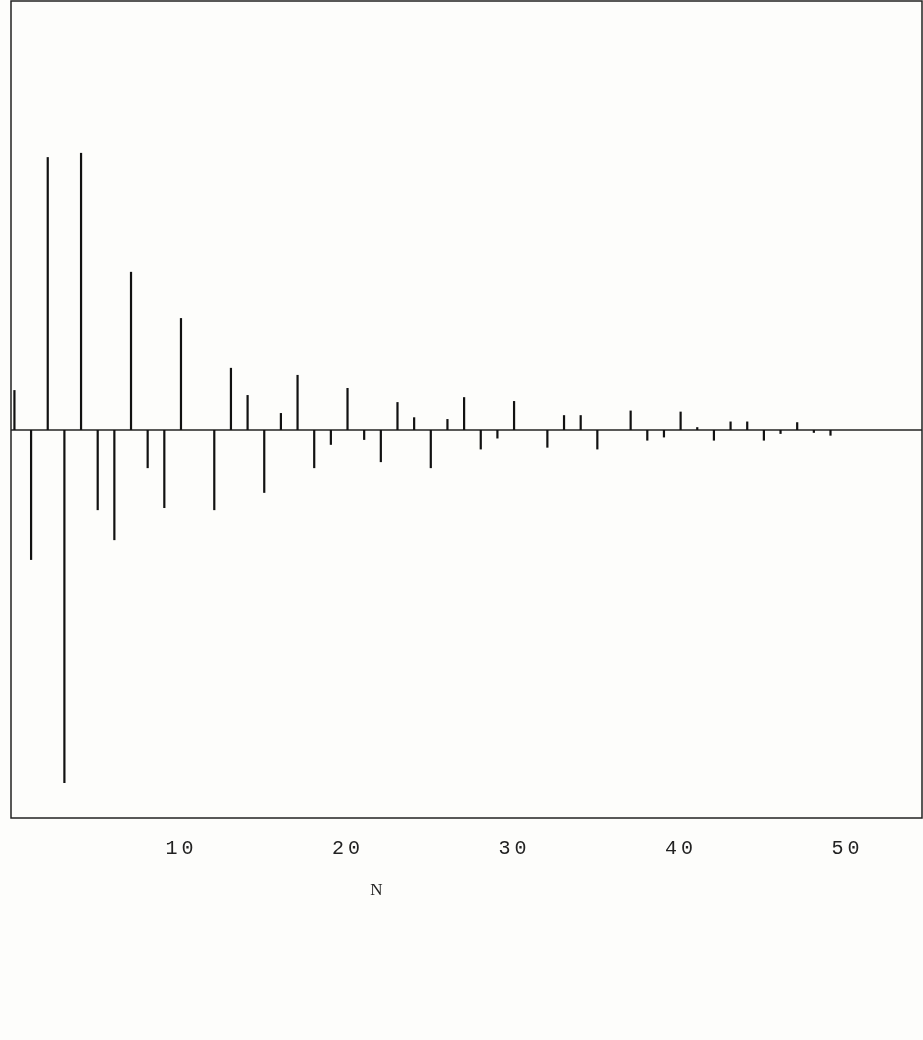  I want to click on x-axis-title: N, so click(376, 889).